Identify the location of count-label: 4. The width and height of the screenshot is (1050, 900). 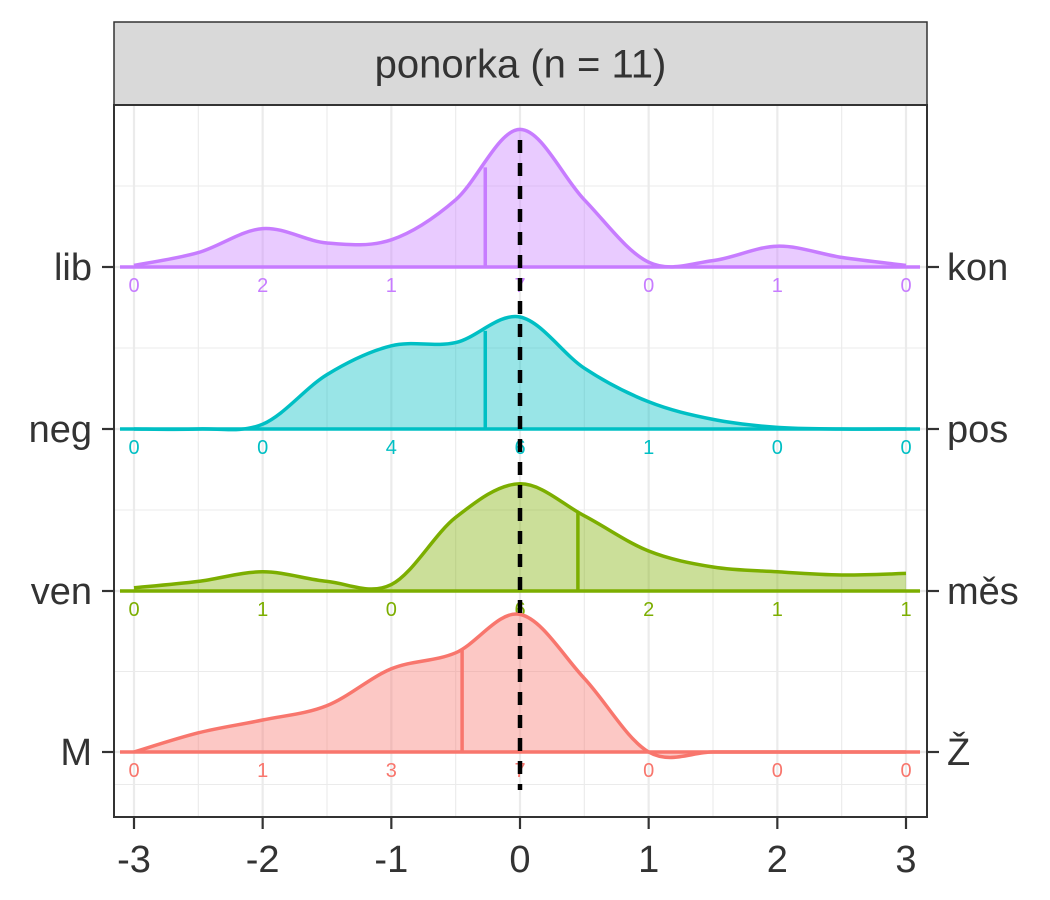
(391, 448).